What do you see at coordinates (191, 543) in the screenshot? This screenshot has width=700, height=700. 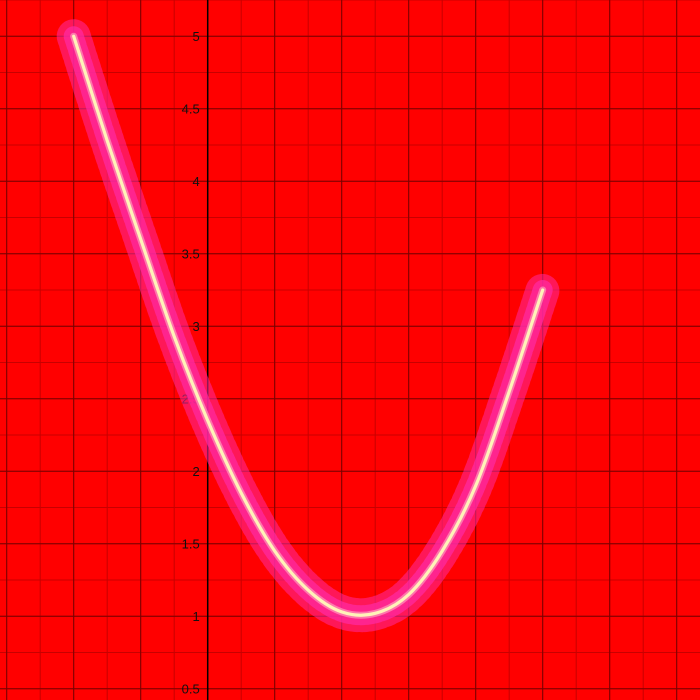 I see `y-tick-label: 1.5` at bounding box center [191, 543].